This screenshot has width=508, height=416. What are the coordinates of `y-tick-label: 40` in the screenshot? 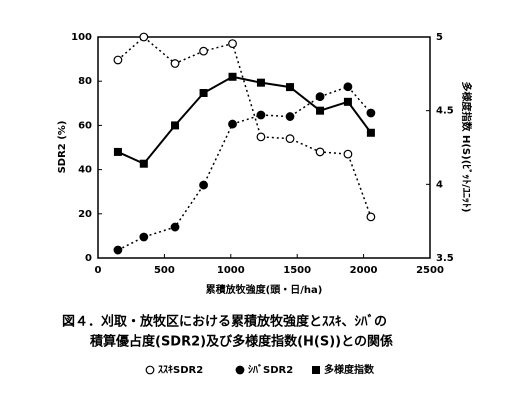 It's located at (85, 170).